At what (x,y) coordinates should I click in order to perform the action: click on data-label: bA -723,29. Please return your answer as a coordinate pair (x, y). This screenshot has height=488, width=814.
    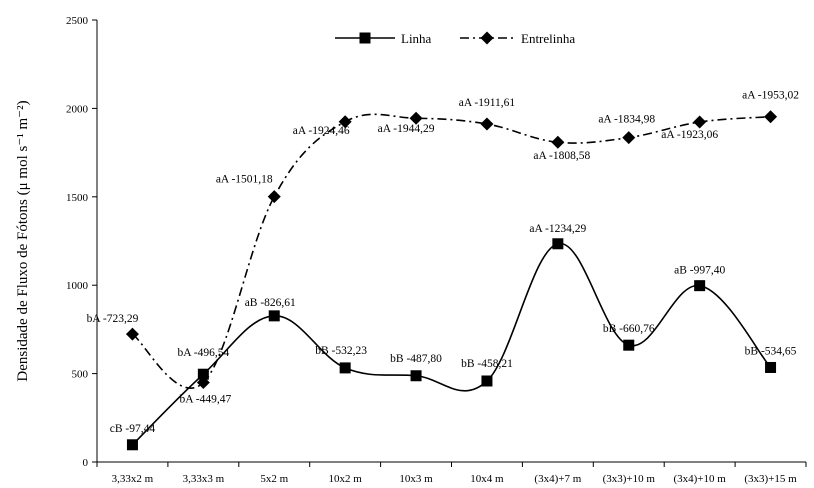
    Looking at the image, I should click on (113, 319).